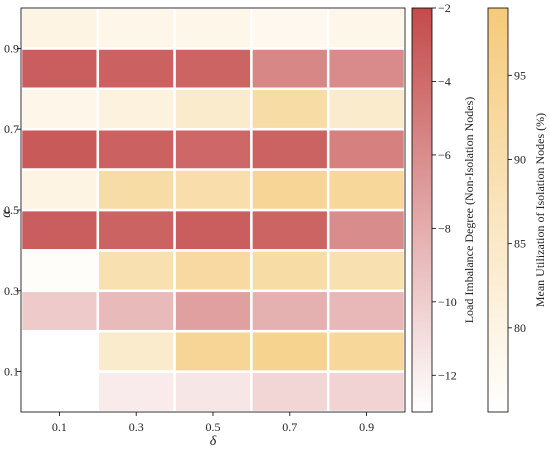 This screenshot has height=453, width=550. I want to click on colorbar-yellow-label: Mean Utilization of Isolation Nodes (%), so click(540, 210).